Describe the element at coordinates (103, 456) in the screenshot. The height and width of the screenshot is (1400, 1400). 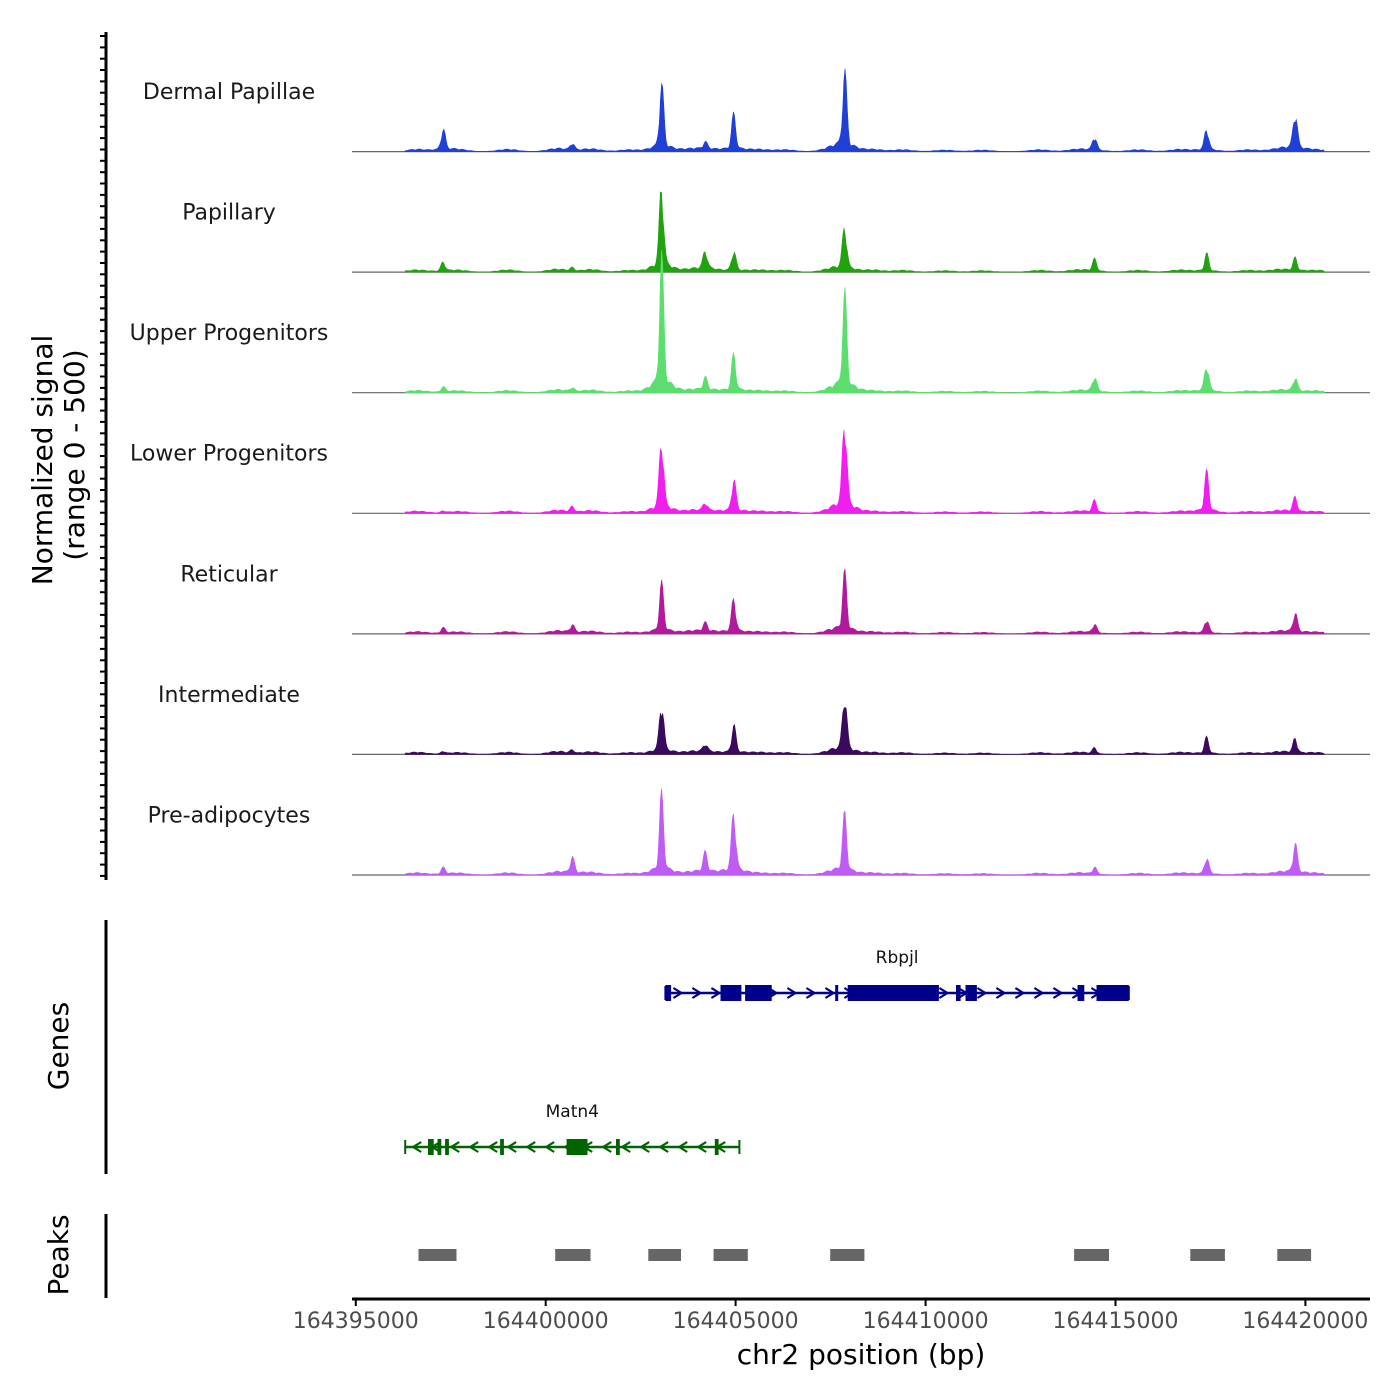
I see `coverage-y-axis-ticks` at that location.